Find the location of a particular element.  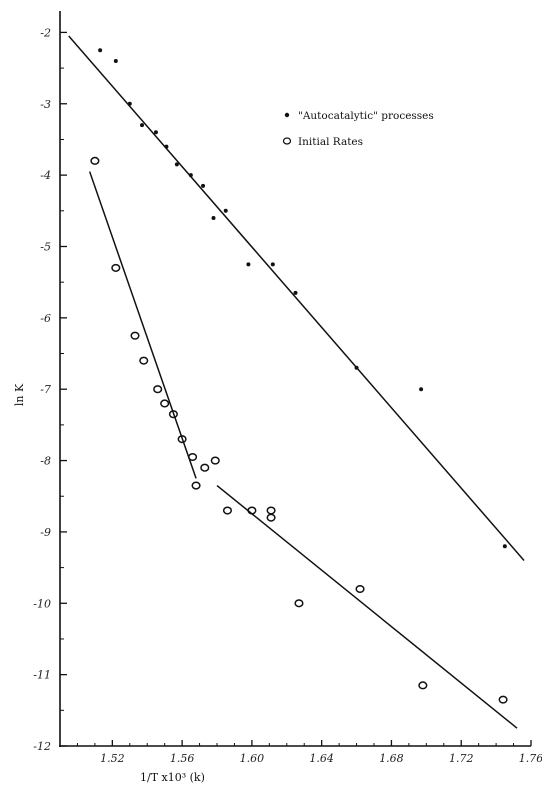

y-tick-label: -10 is located at coordinates (42, 603).